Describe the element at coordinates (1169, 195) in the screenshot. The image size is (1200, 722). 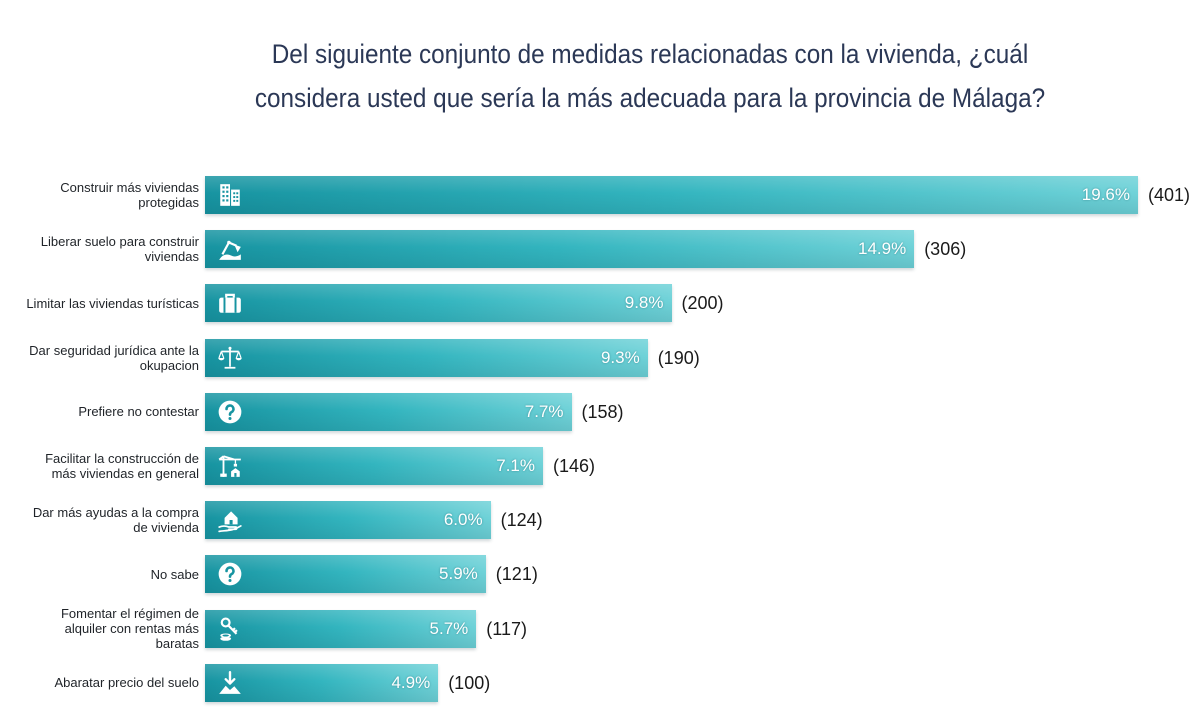
I see `count-label: (401)` at that location.